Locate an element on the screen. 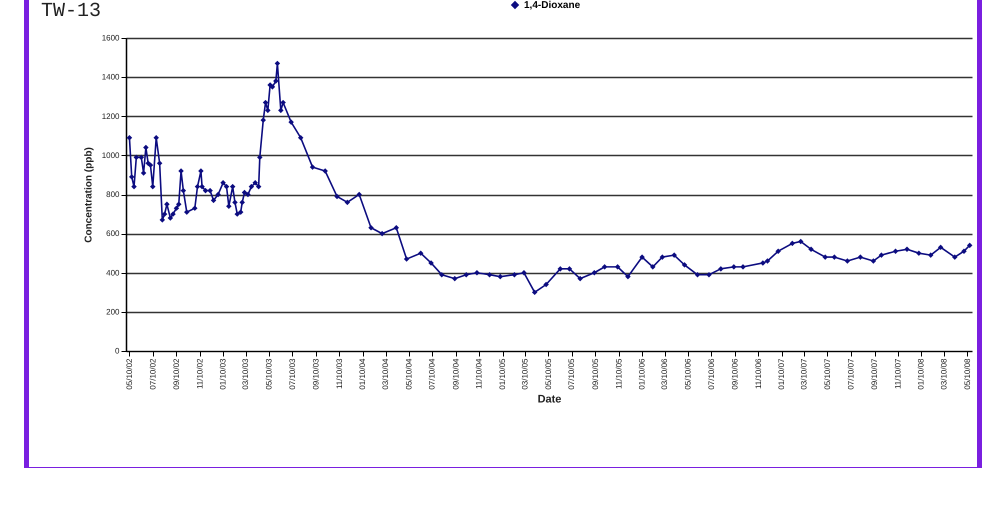 The width and height of the screenshot is (982, 531). x-tick-label: 07/10/06 is located at coordinates (711, 374).